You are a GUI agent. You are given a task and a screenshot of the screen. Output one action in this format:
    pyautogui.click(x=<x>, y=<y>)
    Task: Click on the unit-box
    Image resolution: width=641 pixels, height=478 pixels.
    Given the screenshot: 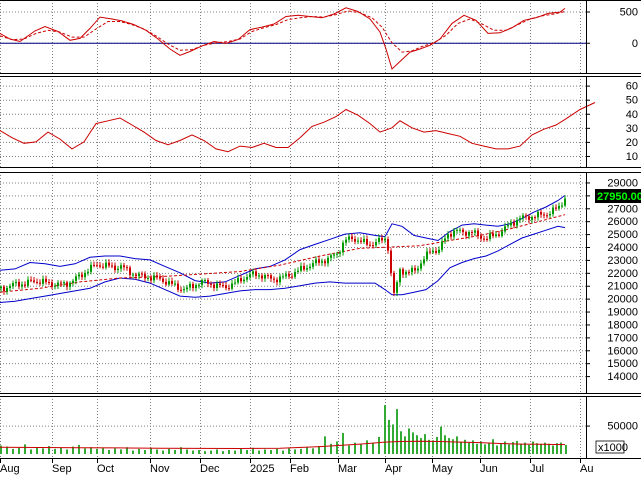 What is the action you would take?
    pyautogui.click(x=610, y=447)
    